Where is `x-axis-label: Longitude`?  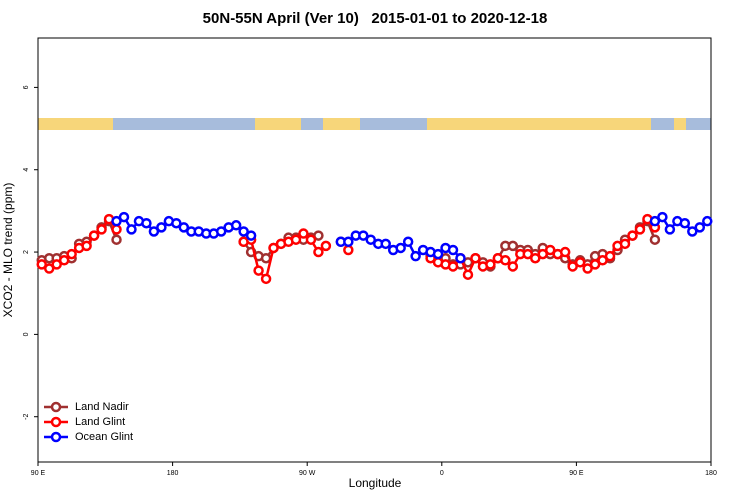 x-axis-label: Longitude is located at coordinates (375, 483).